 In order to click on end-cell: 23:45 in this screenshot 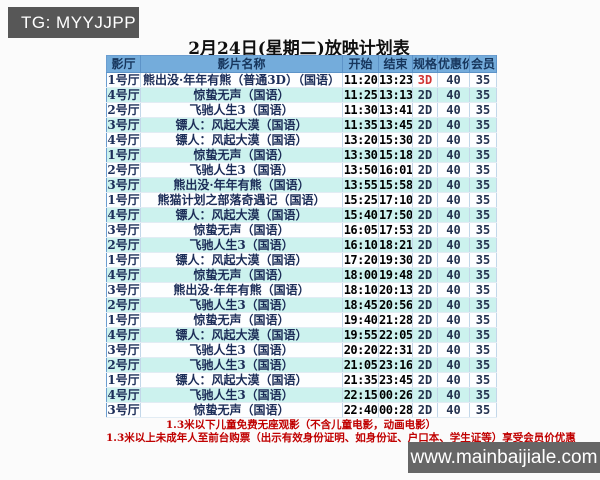, I will do `click(395, 380)`.